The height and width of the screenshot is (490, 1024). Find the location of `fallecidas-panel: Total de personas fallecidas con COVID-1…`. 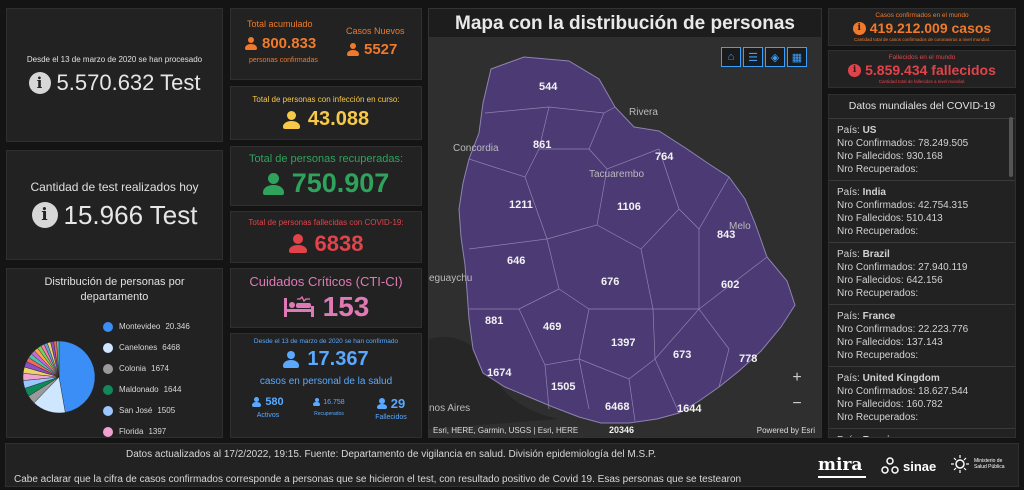

fallecidas-panel: Total de personas fallecidas con COVID-1… is located at coordinates (326, 237).